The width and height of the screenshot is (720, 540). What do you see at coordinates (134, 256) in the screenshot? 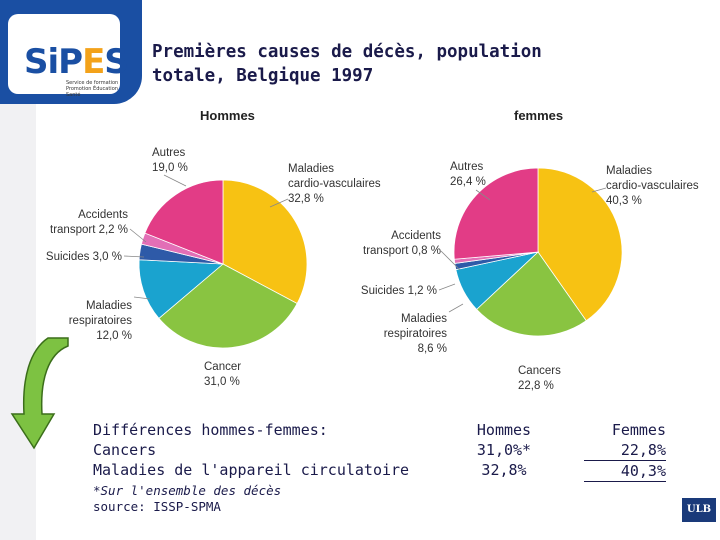
I see `hommes-leader-suicides` at bounding box center [134, 256].